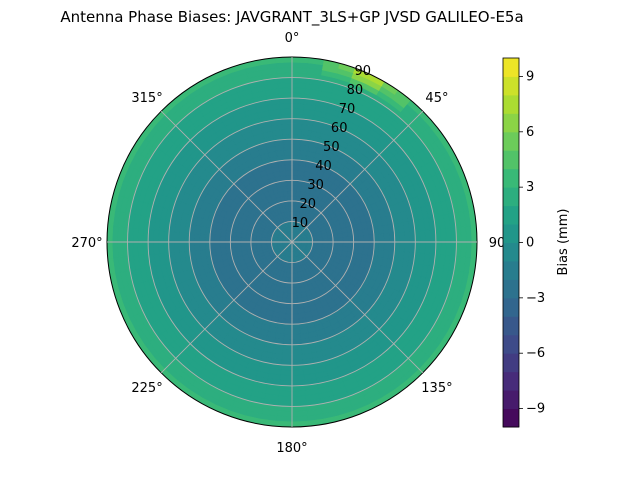  What do you see at coordinates (530, 76) in the screenshot?
I see `colorbar-tick-label: 9` at bounding box center [530, 76].